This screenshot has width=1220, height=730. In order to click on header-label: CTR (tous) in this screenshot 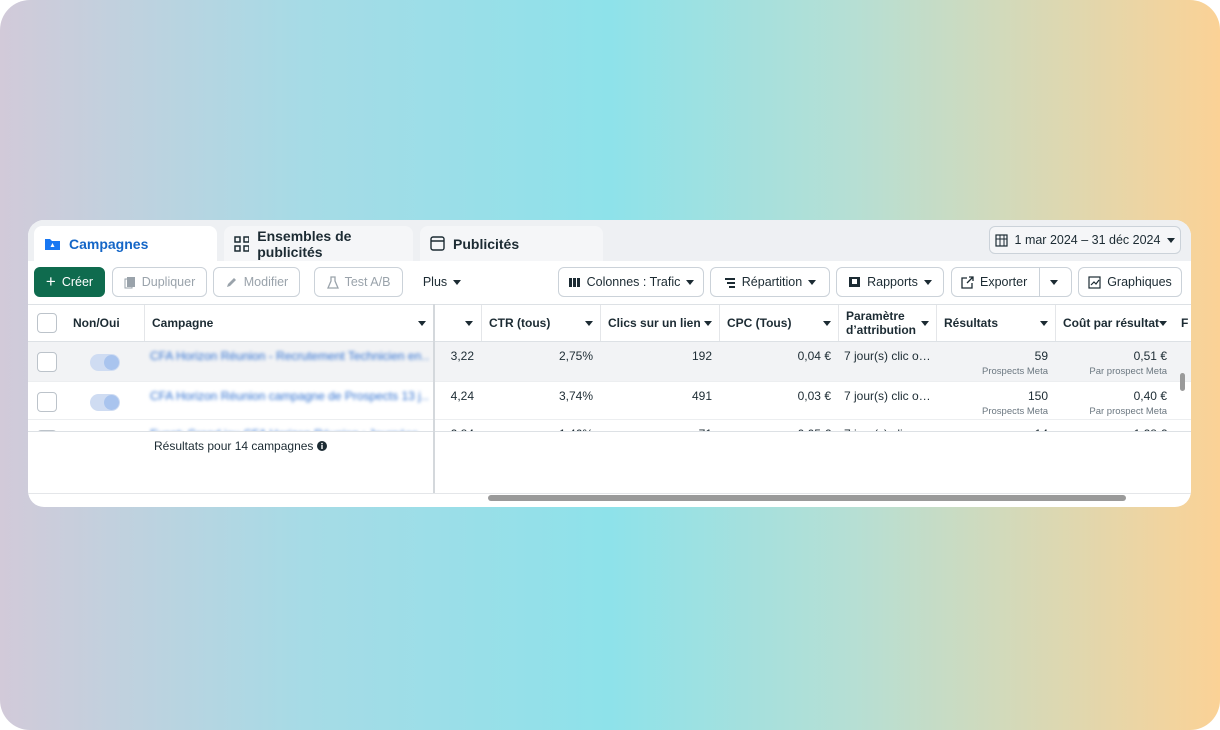, I will do `click(520, 323)`.